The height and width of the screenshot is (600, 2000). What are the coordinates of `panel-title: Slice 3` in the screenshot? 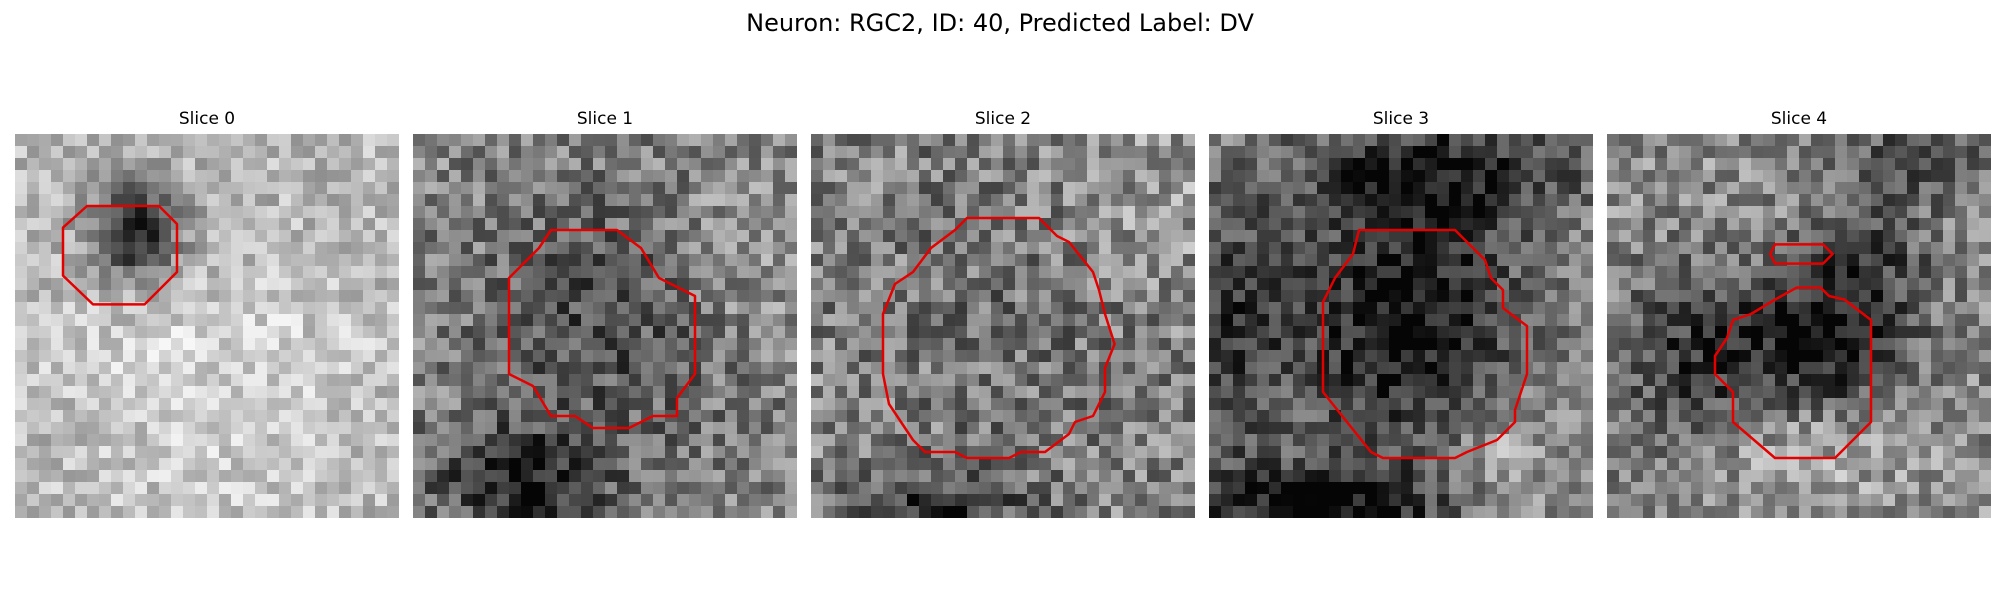 It's located at (1401, 119).